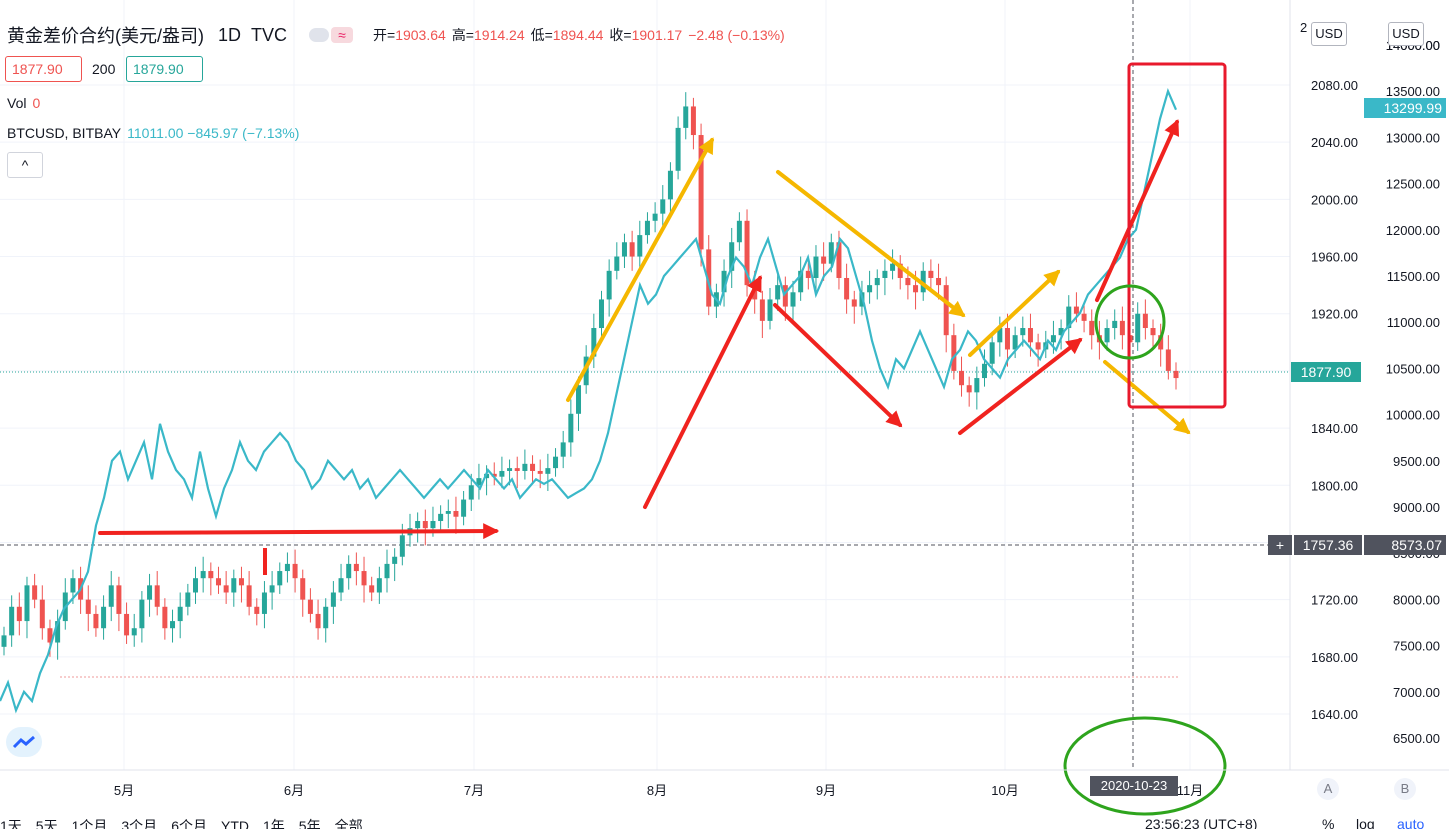 The height and width of the screenshot is (829, 1449). I want to click on range-button: 5天, so click(46, 823).